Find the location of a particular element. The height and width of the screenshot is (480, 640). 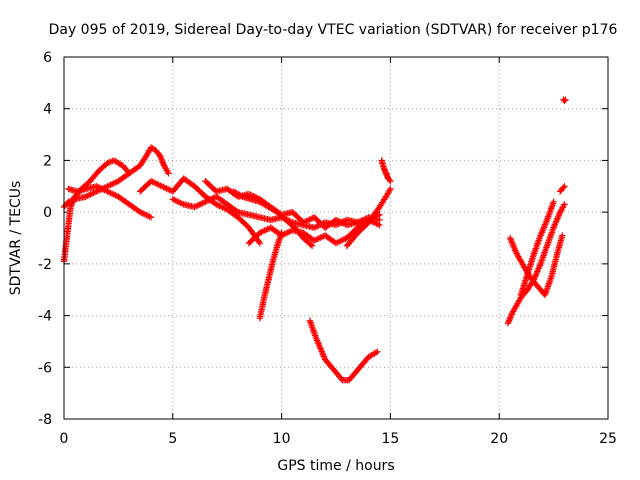

y-tick-label: -2 is located at coordinates (45, 265).